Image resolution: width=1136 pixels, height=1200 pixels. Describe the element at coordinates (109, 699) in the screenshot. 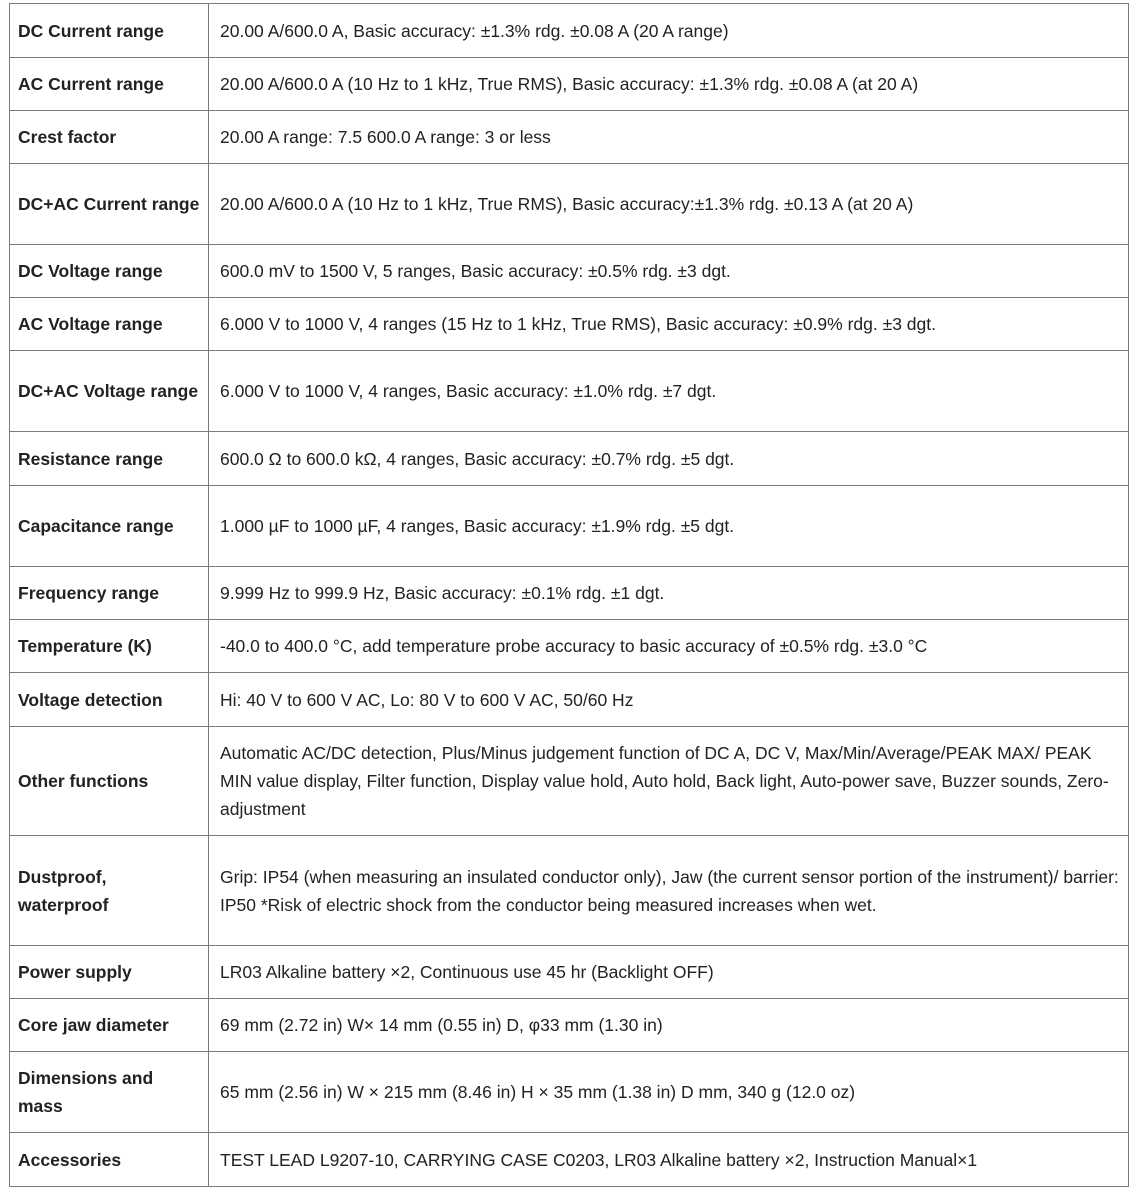

I see `spec-label: Voltage detection` at that location.